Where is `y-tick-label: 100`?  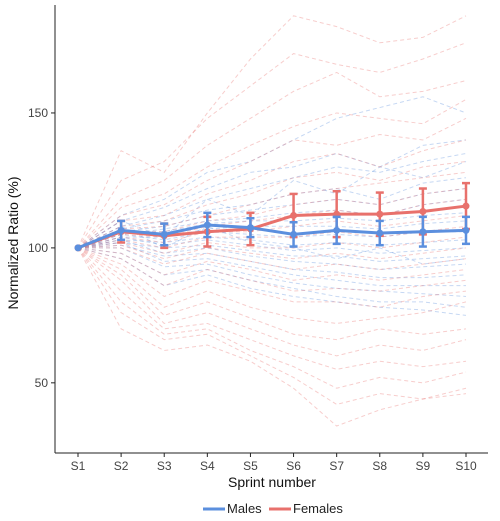
y-tick-label: 100 is located at coordinates (38, 248).